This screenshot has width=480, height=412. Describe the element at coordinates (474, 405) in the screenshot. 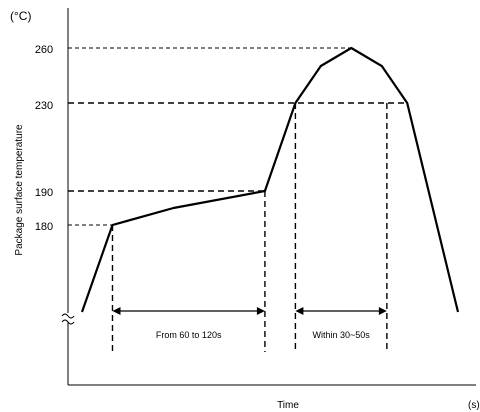

I see `x-unit-label: (s)` at that location.